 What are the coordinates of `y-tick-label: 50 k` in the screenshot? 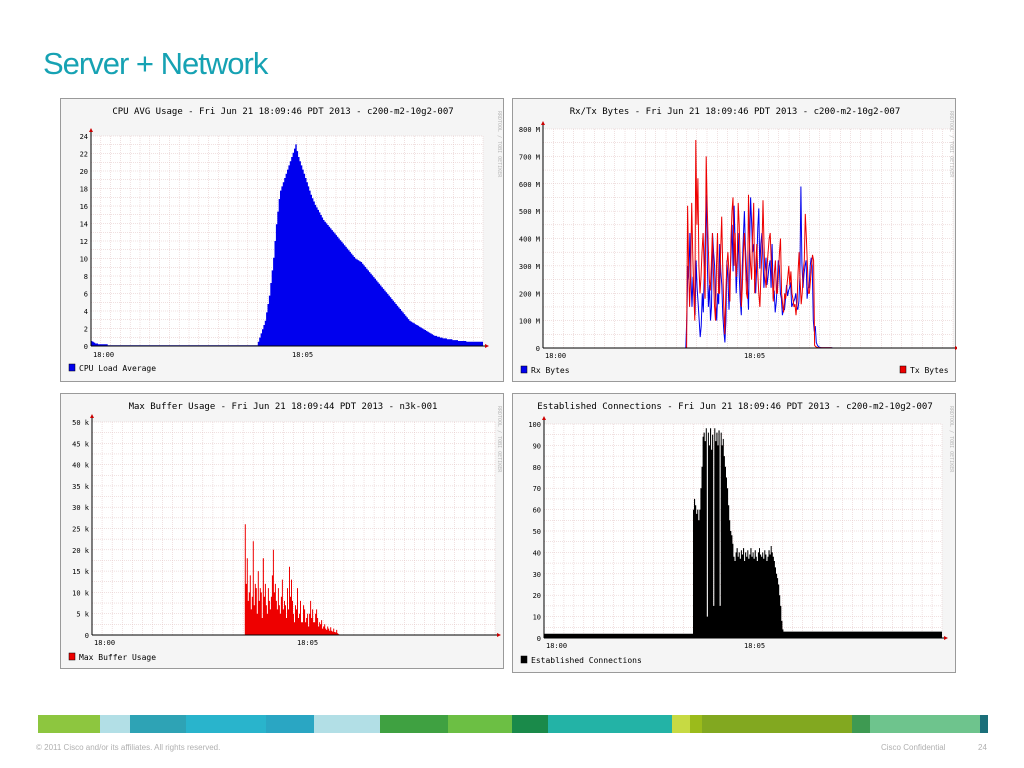 It's located at (81, 423).